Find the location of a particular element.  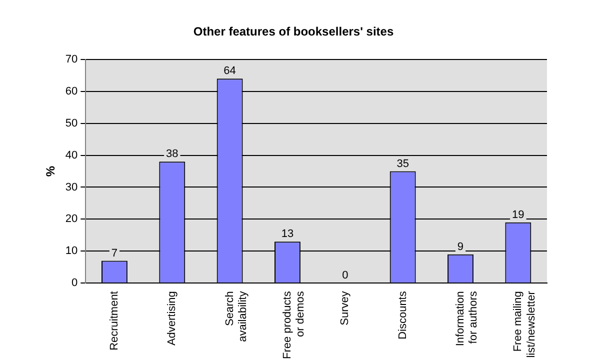

x-tick-label: Discounts is located at coordinates (402, 315).